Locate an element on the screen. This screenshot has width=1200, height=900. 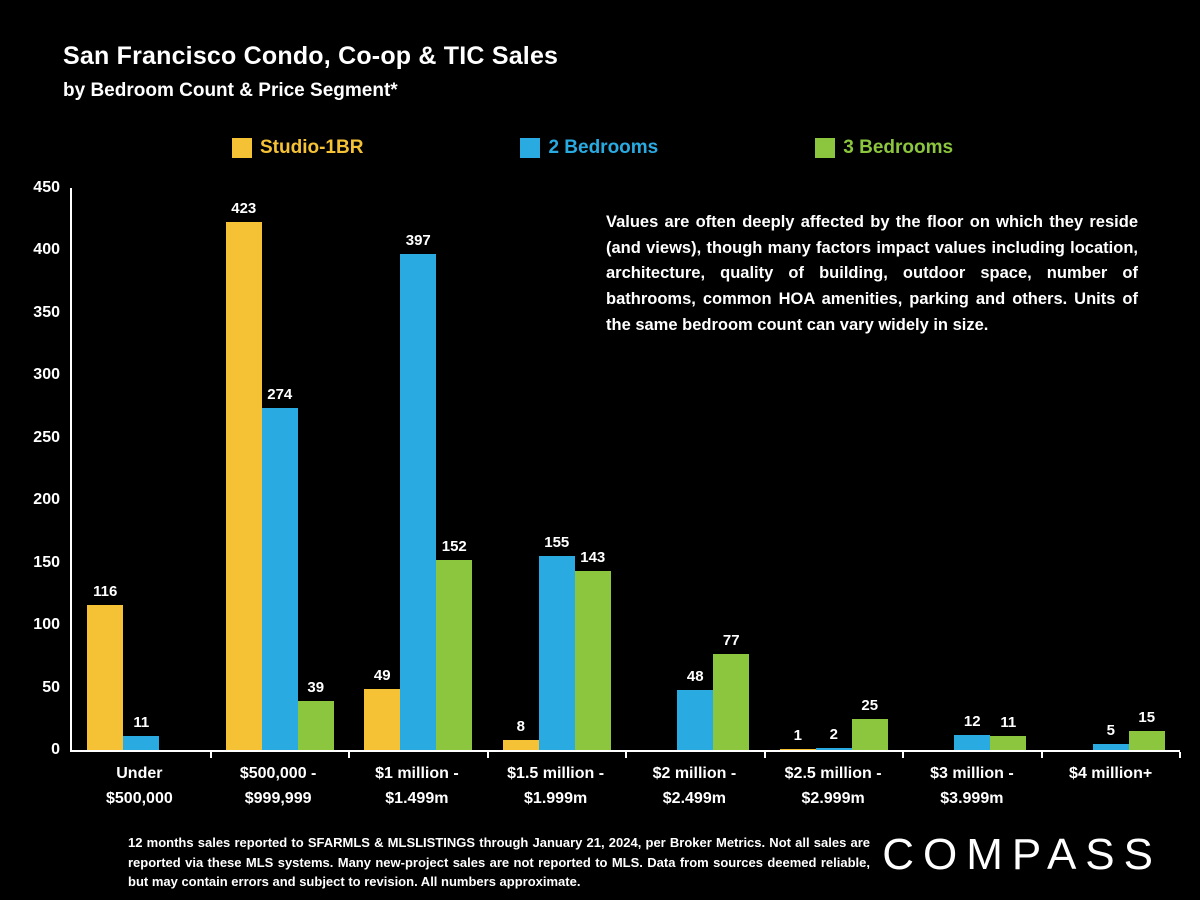
bar-slot: 48 is located at coordinates (695, 469).